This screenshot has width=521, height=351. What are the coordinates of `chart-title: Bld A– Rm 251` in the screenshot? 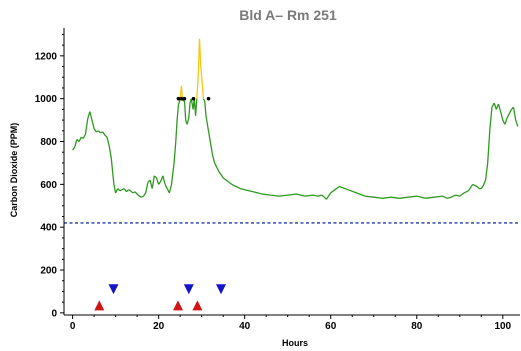 It's located at (288, 15).